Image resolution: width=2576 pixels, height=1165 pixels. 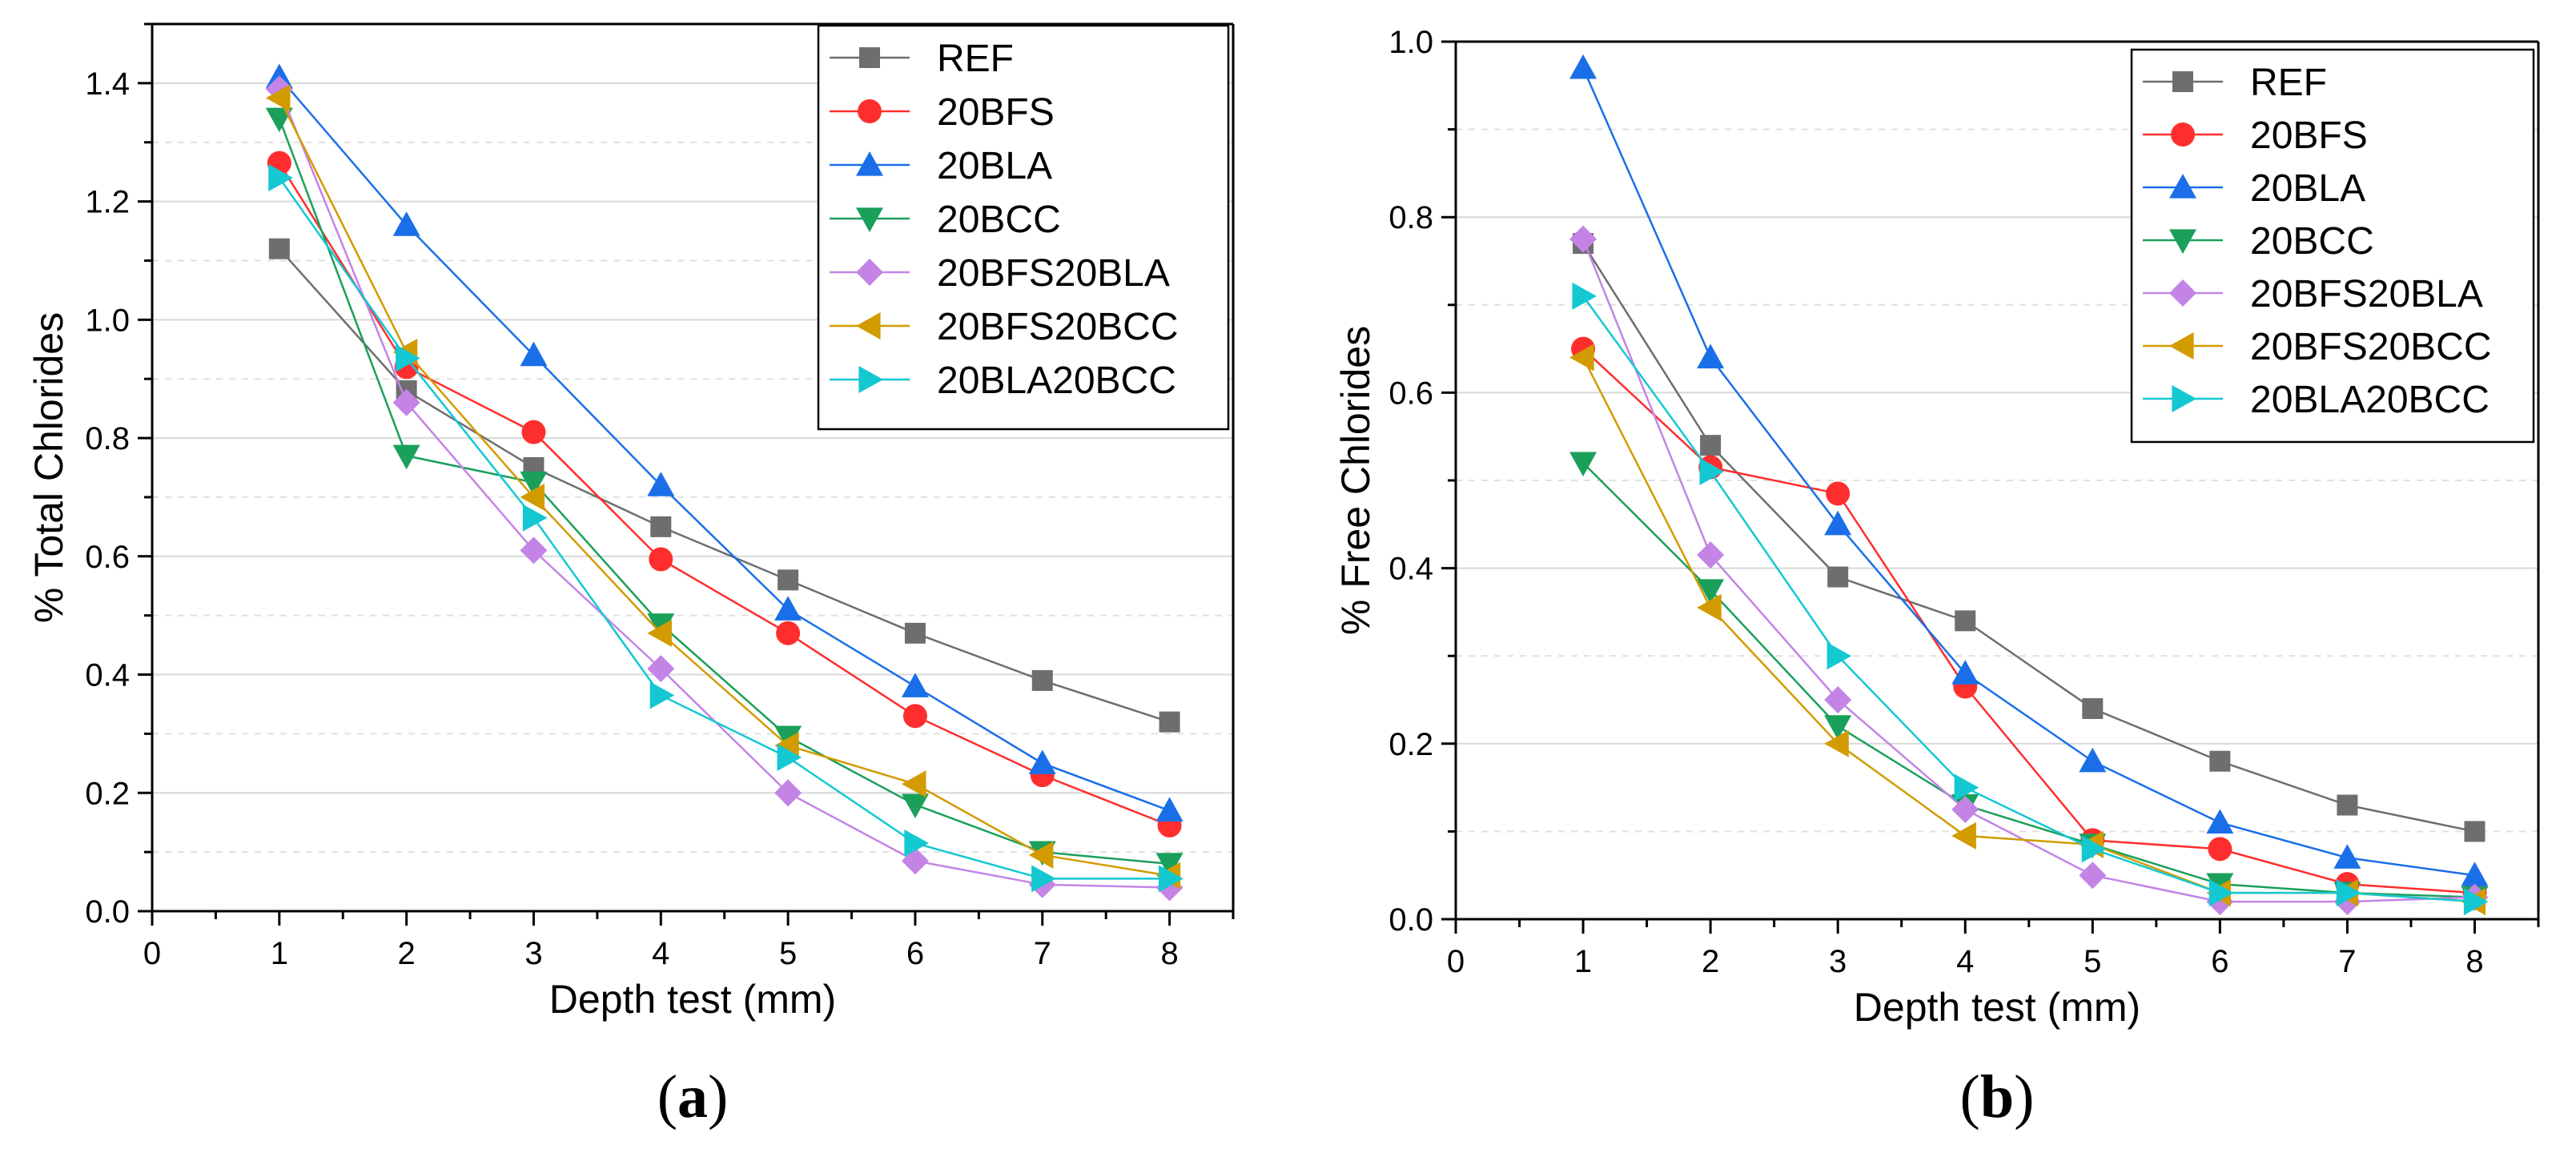 I want to click on x-tick-label: 0, so click(x=1456, y=961).